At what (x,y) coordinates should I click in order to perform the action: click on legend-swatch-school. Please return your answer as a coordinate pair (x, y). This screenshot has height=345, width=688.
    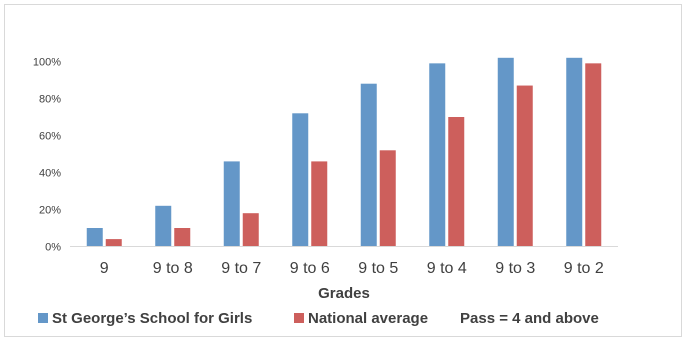
    Looking at the image, I should click on (43, 318).